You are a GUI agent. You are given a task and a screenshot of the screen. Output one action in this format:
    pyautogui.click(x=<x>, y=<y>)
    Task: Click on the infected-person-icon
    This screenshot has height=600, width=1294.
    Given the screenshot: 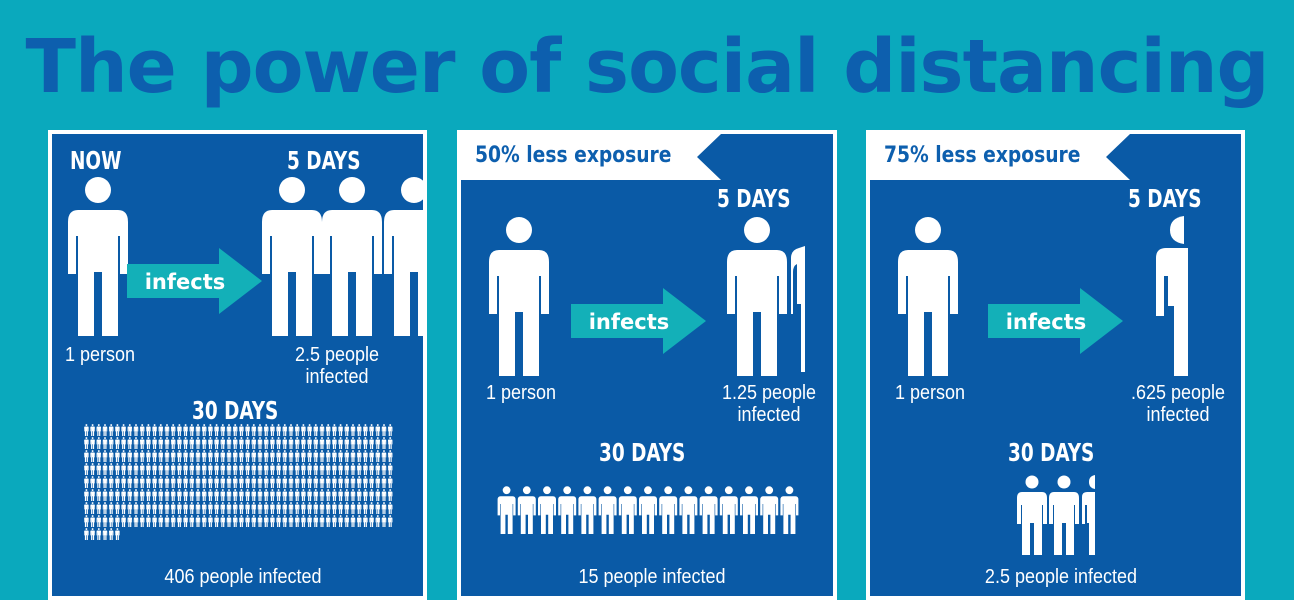 What is the action you would take?
    pyautogui.click(x=1032, y=515)
    